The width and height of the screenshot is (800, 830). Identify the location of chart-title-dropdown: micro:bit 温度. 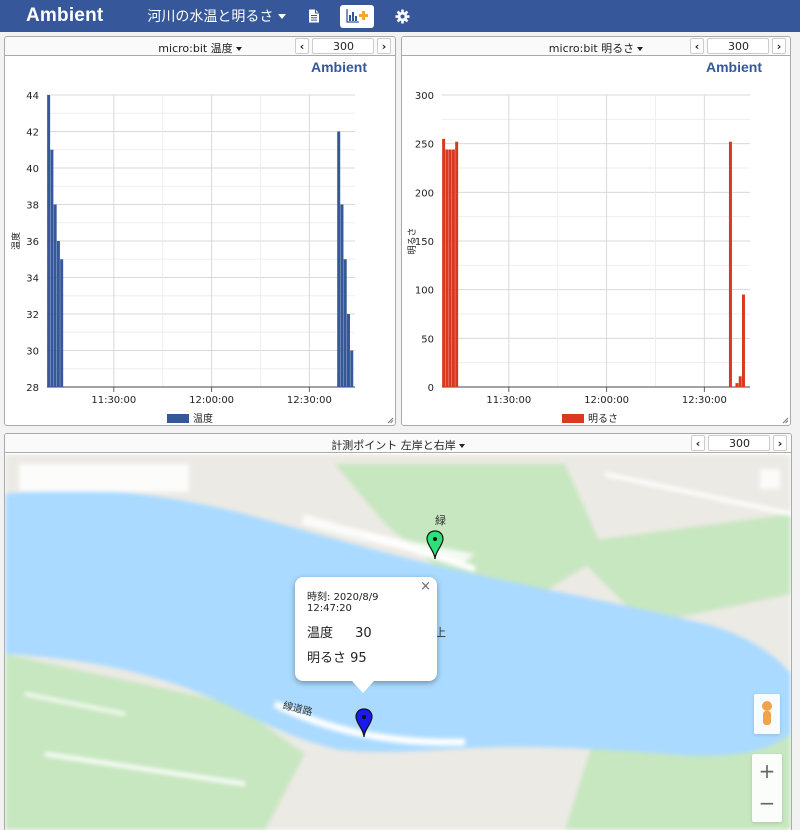
(200, 48).